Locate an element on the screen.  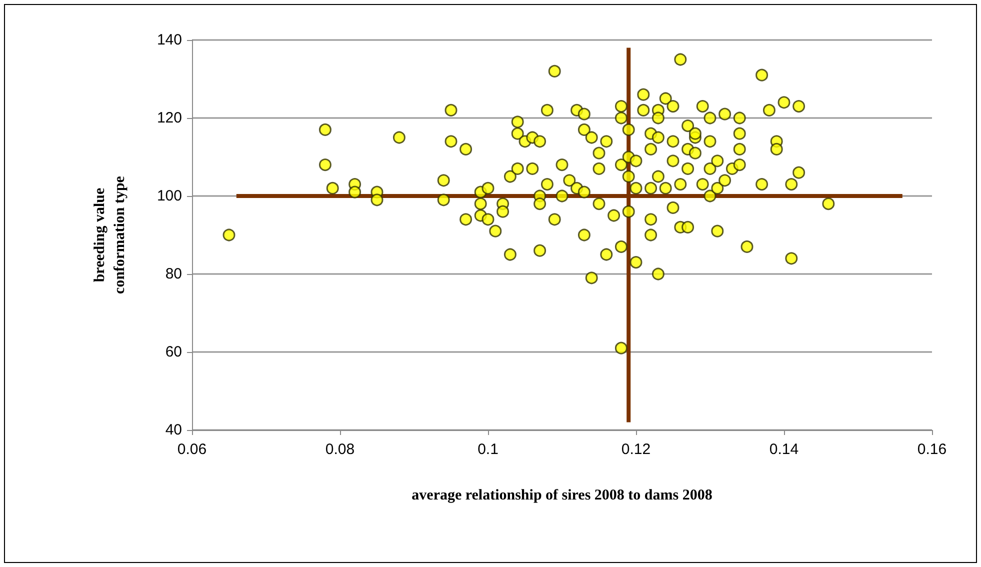
x-tick-label: 0.1 is located at coordinates (488, 449).